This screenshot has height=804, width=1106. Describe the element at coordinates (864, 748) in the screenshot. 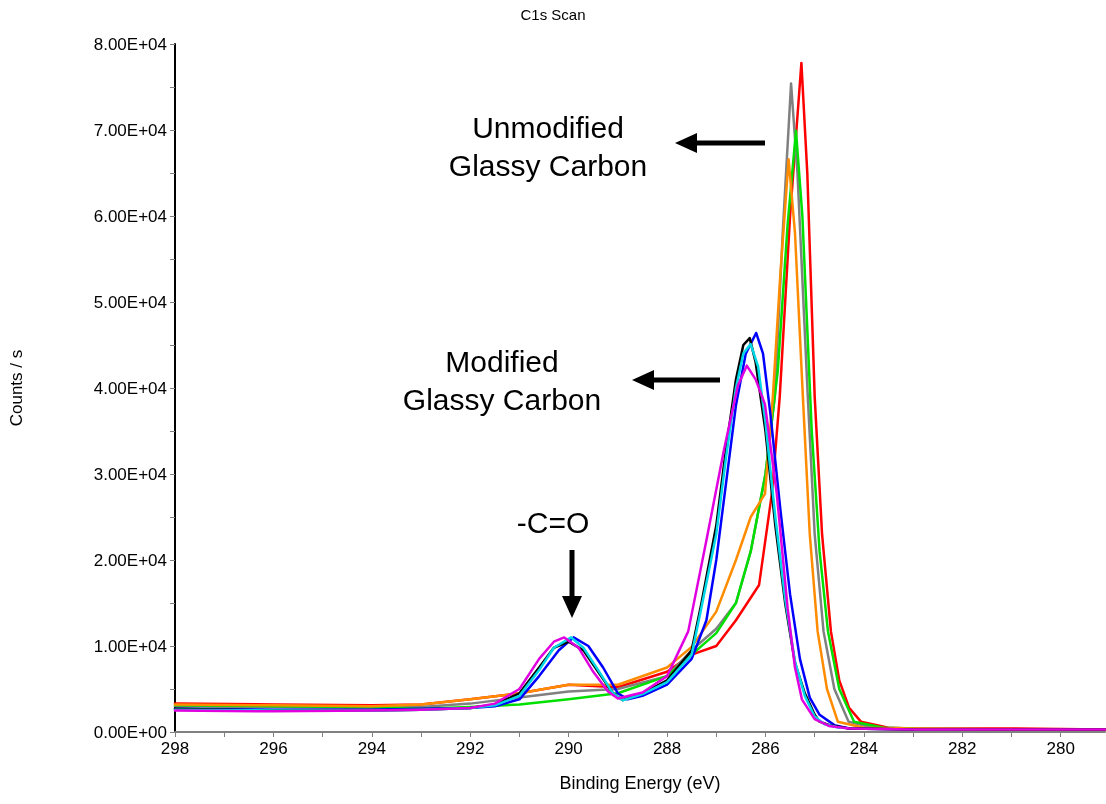

I see `x-tick-label: 284` at that location.